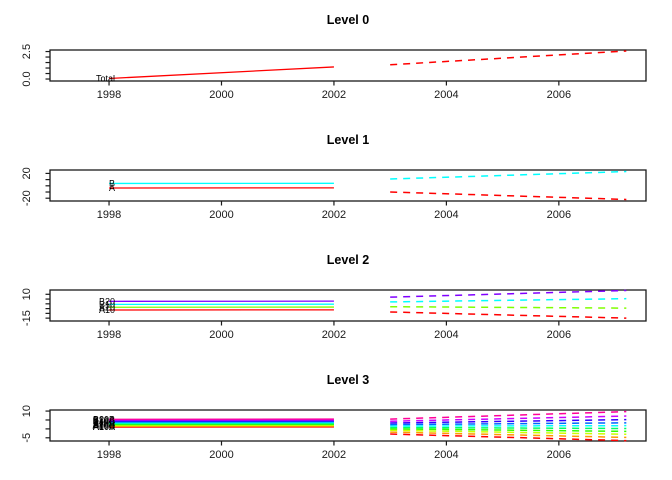 The height and width of the screenshot is (480, 672). Describe the element at coordinates (508, 424) in the screenshot. I see `series-forecast-B10B` at that location.